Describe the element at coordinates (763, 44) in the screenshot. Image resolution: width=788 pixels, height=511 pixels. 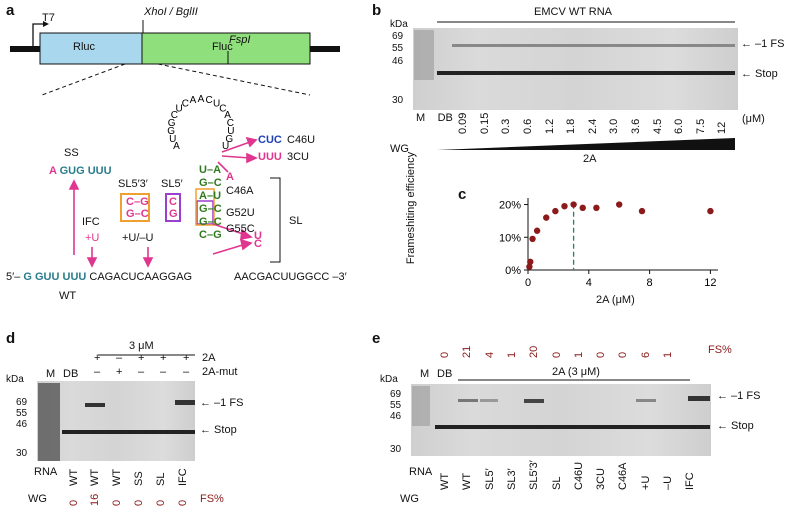
I see `b-fs: ← –1 FS` at that location.